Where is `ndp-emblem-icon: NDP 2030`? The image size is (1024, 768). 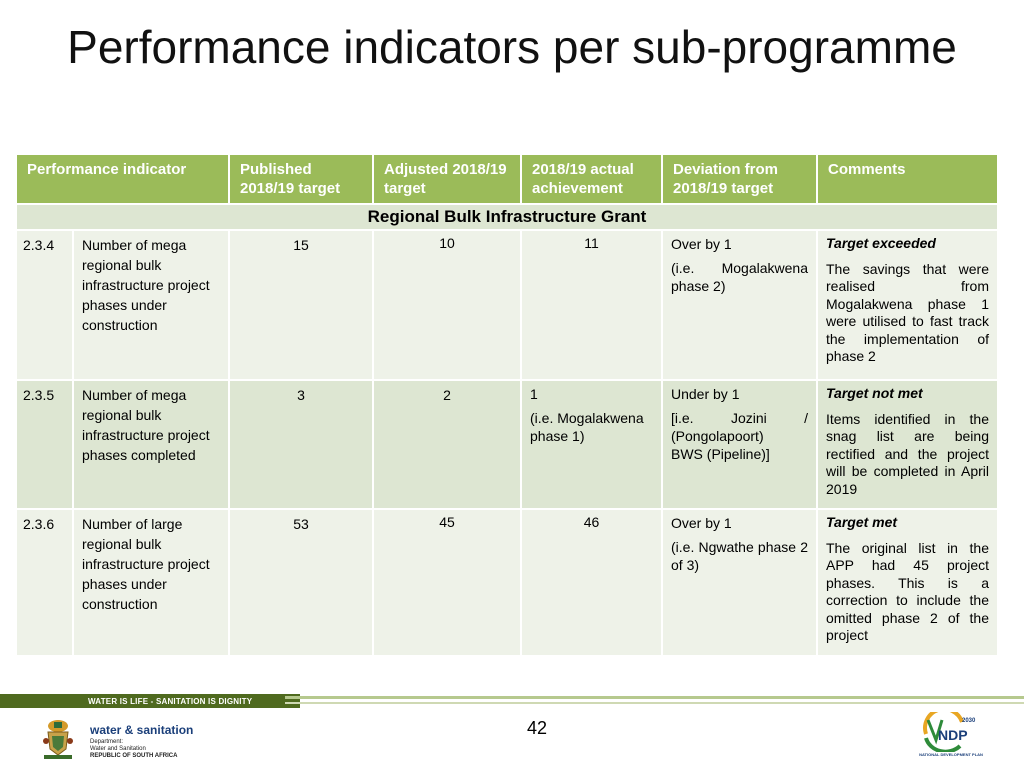
ndp-emblem-icon: NDP 2030 is located at coordinates (949, 730).